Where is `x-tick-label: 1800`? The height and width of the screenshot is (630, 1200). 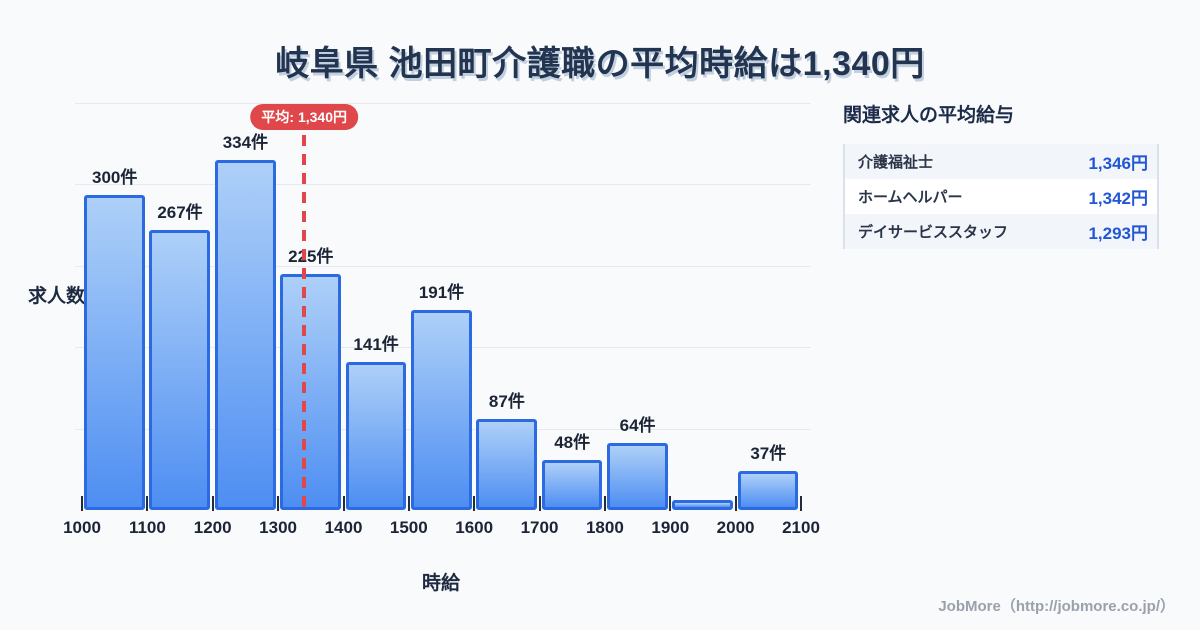
x-tick-label: 1800 is located at coordinates (604, 527).